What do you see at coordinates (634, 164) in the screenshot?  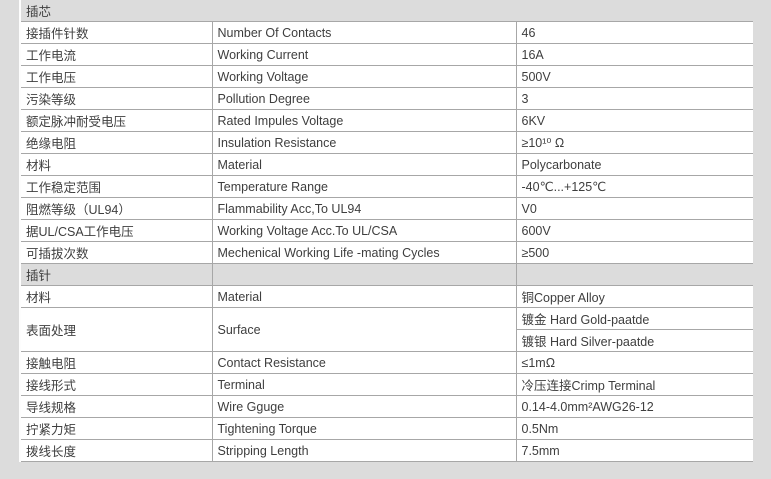 I see `spec-value: Polycarbonate` at bounding box center [634, 164].